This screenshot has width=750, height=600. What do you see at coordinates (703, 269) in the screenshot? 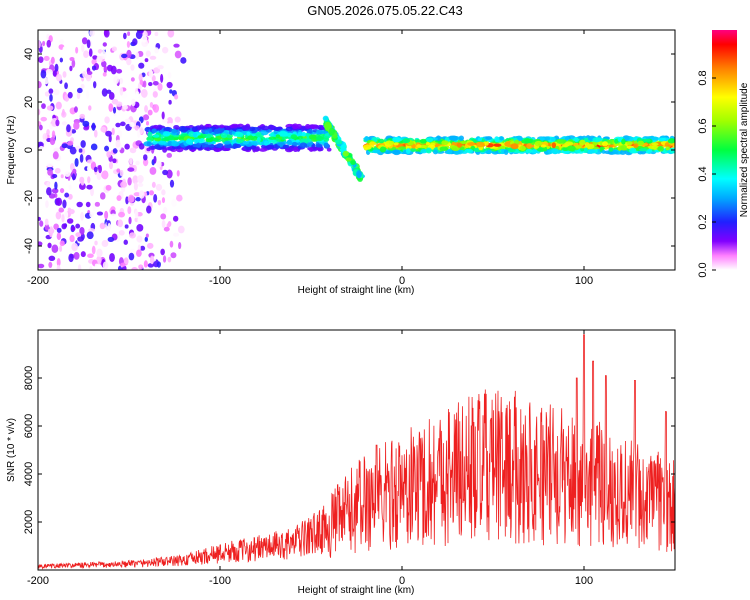
I see `colorbar-tick-label: 0.0` at bounding box center [703, 269].